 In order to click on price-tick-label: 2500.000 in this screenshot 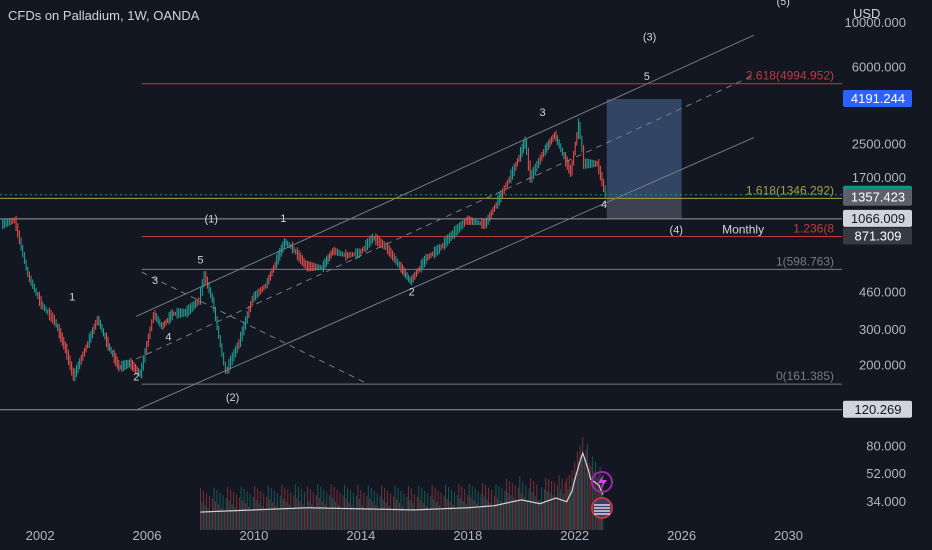, I will do `click(879, 143)`.